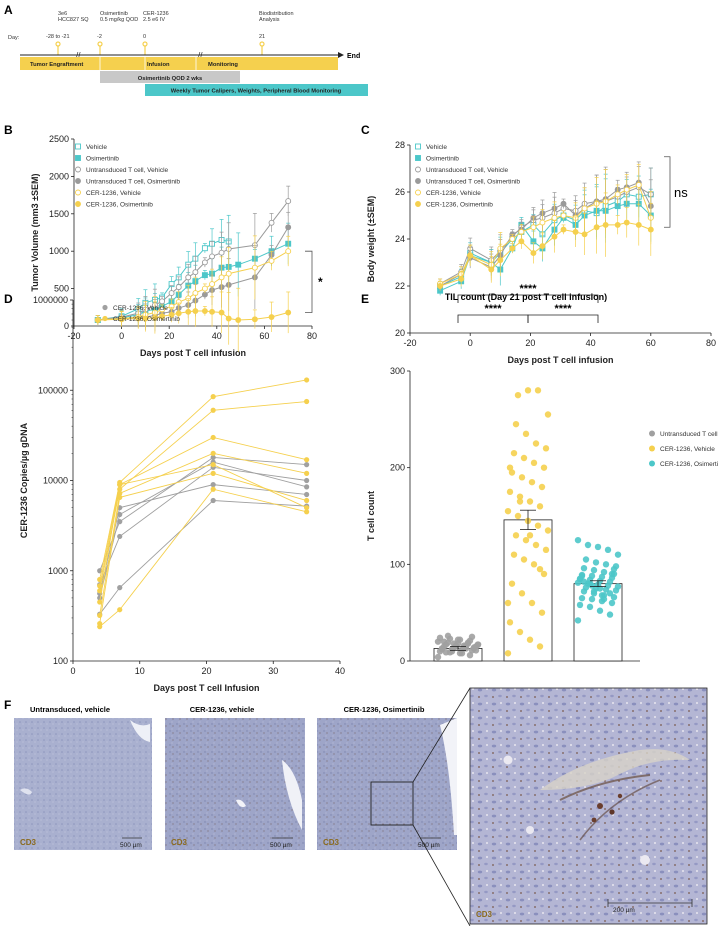 The height and width of the screenshot is (926, 718). I want to click on legend-entry: Untransduced T cell, Osimertinib, so click(473, 182).